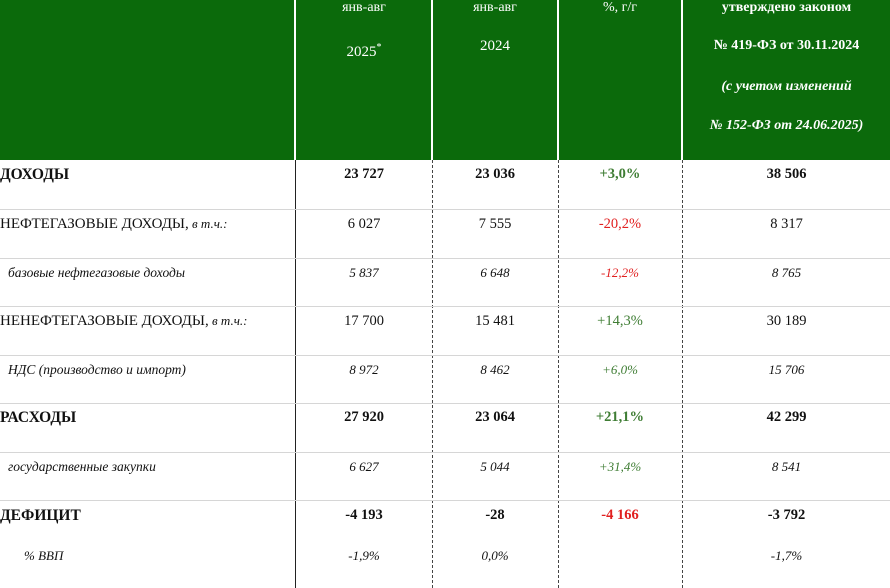 The image size is (890, 588). I want to click on row-label: НЕФТЕГАЗОВЫЕ ДОХОДЫ, в т.ч.:, so click(114, 224).